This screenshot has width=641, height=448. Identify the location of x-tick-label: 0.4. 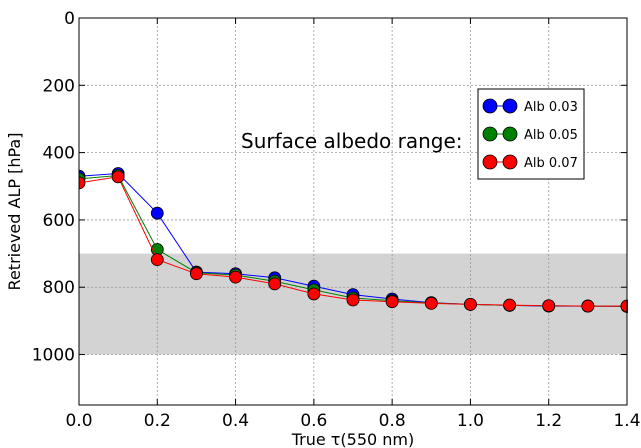
(235, 421).